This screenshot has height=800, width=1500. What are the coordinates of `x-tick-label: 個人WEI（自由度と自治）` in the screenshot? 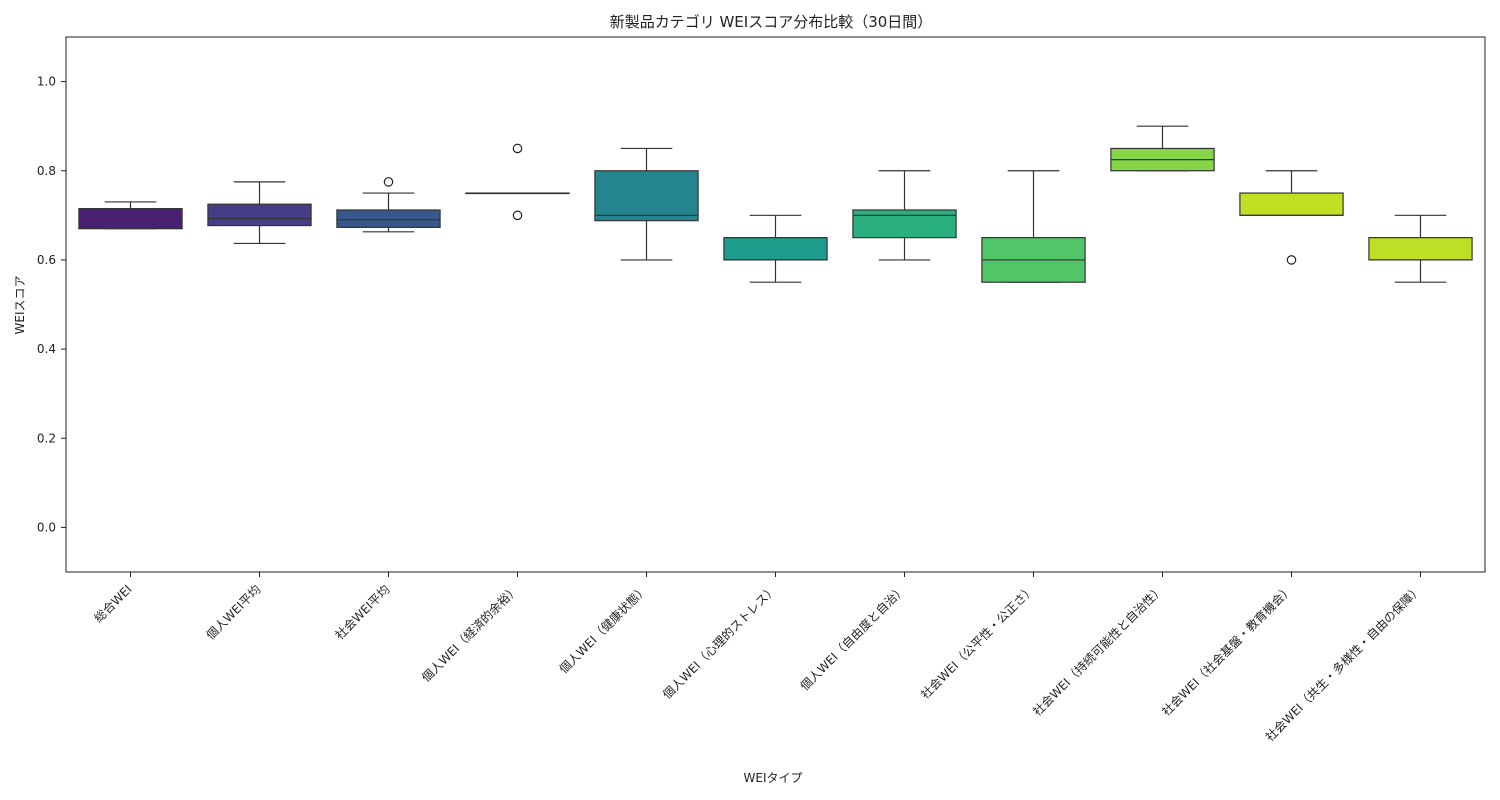 It's located at (853, 638).